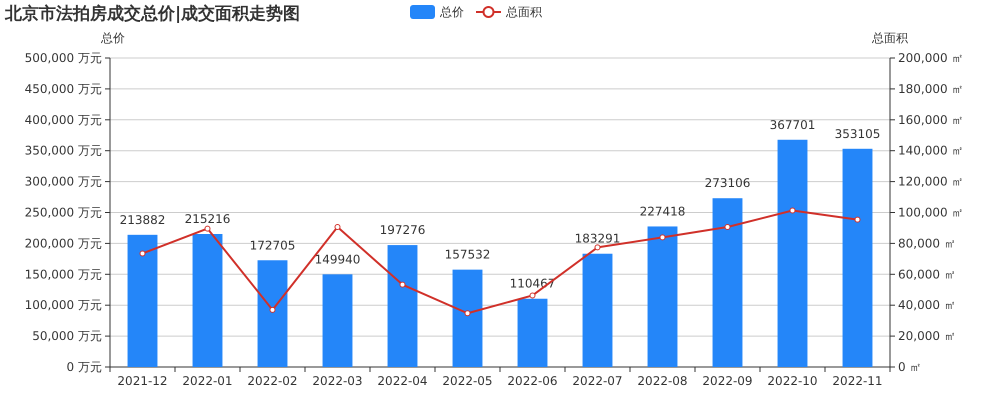 The width and height of the screenshot is (1000, 400). I want to click on data-label: 367701, so click(793, 125).